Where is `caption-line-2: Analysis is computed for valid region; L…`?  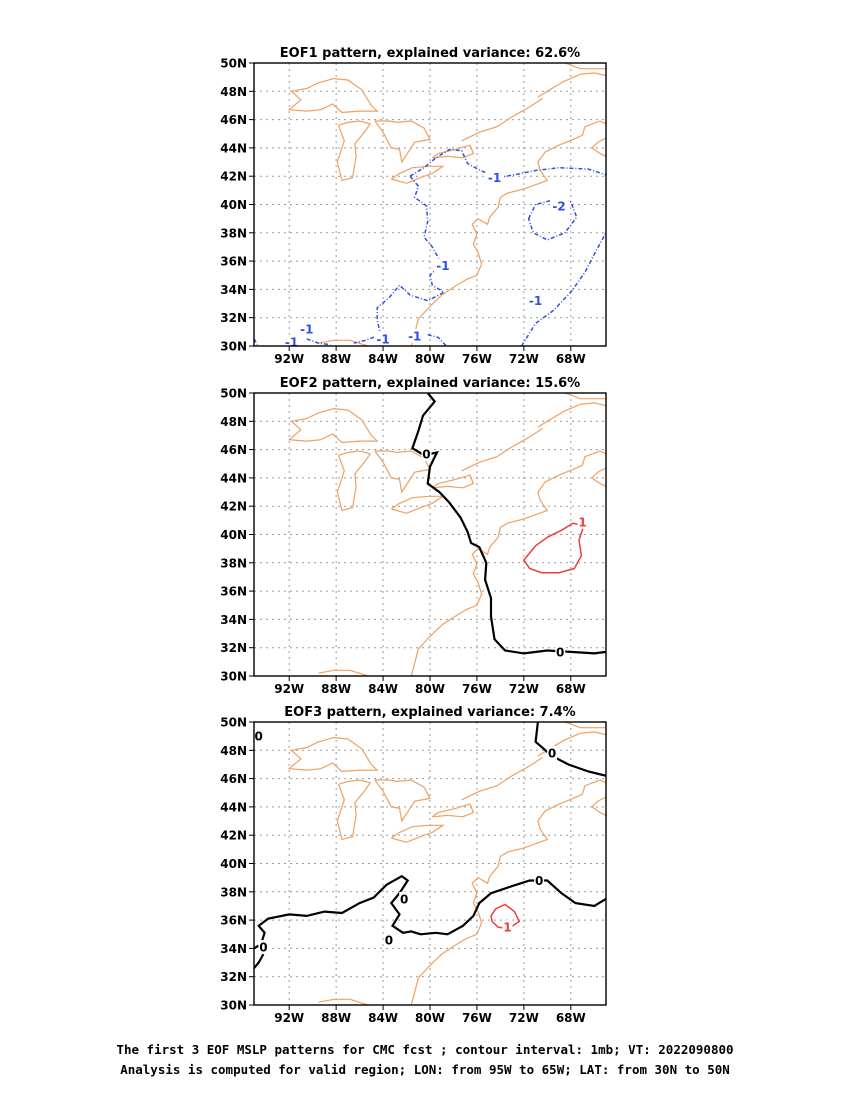 caption-line-2: Analysis is computed for valid region; L… is located at coordinates (425, 1069).